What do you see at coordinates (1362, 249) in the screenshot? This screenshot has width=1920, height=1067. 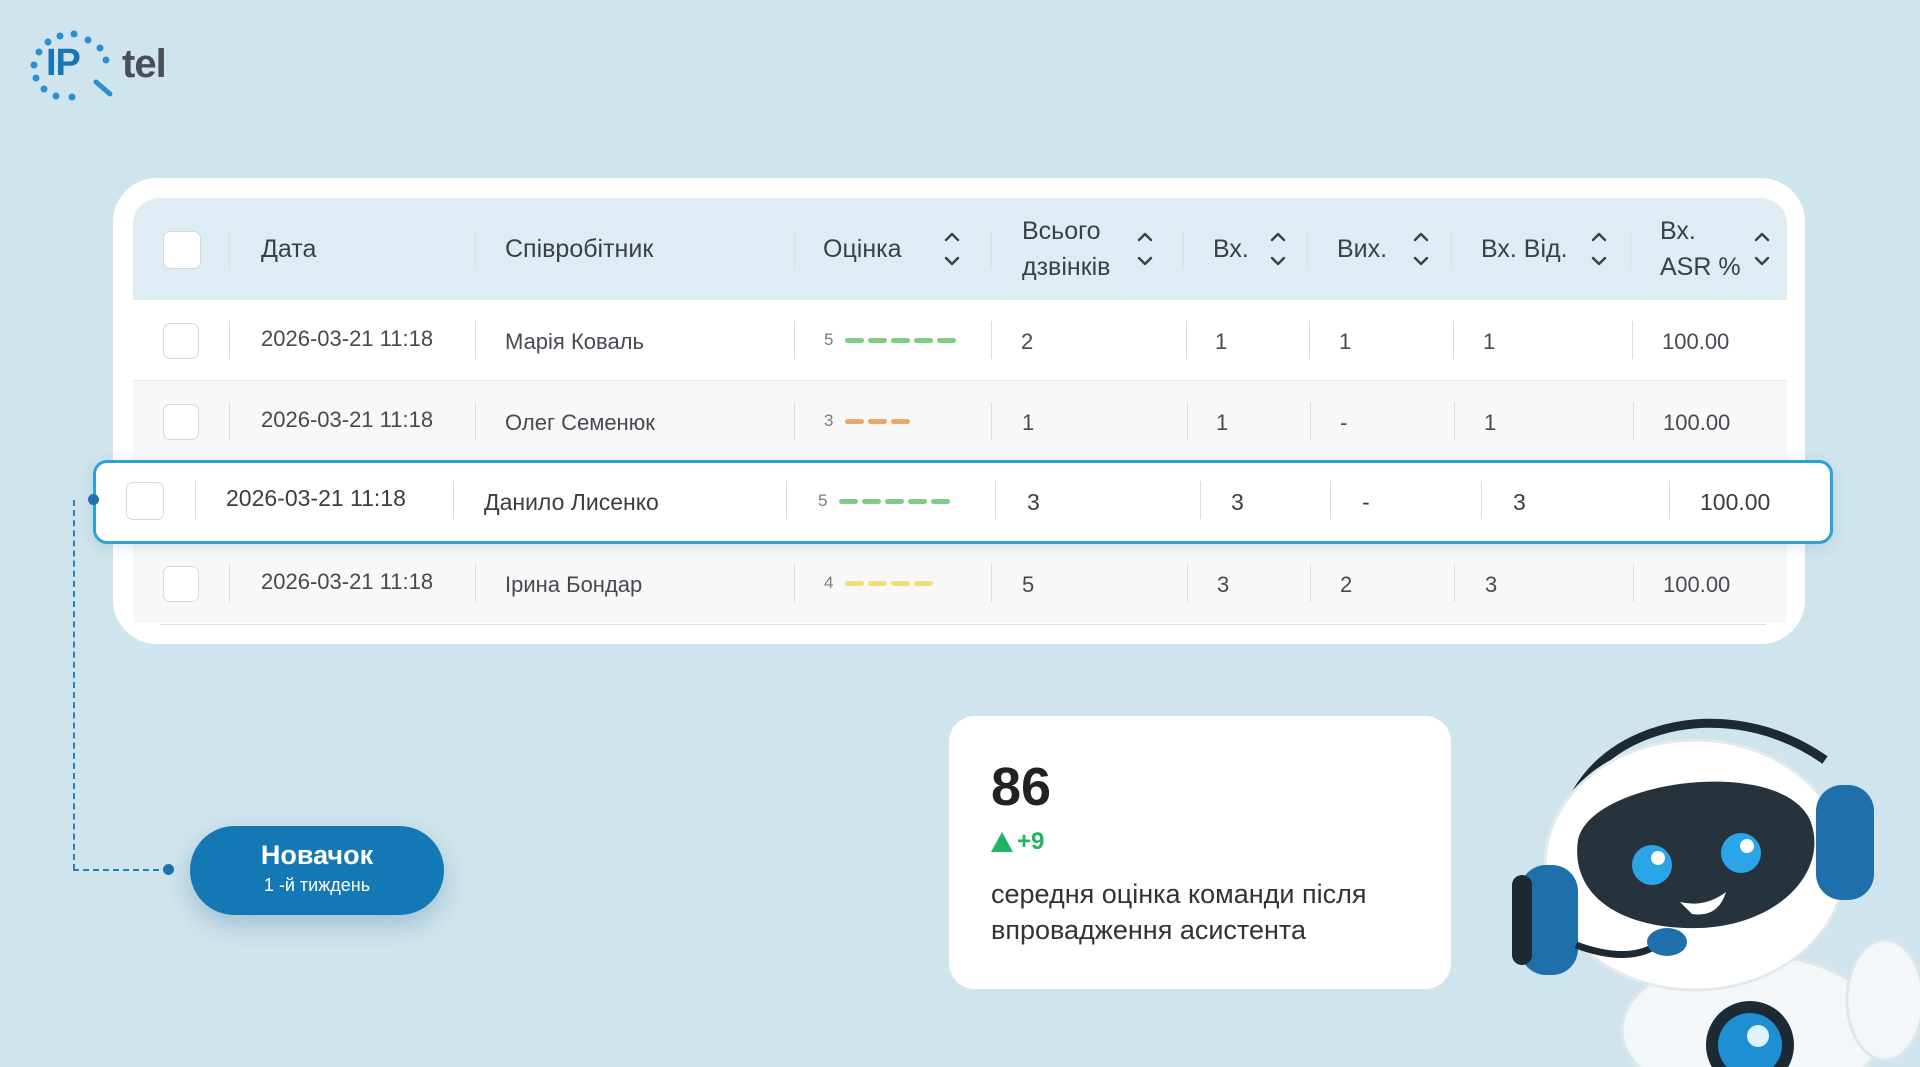 I see `header-outgoing: Вих.` at bounding box center [1362, 249].